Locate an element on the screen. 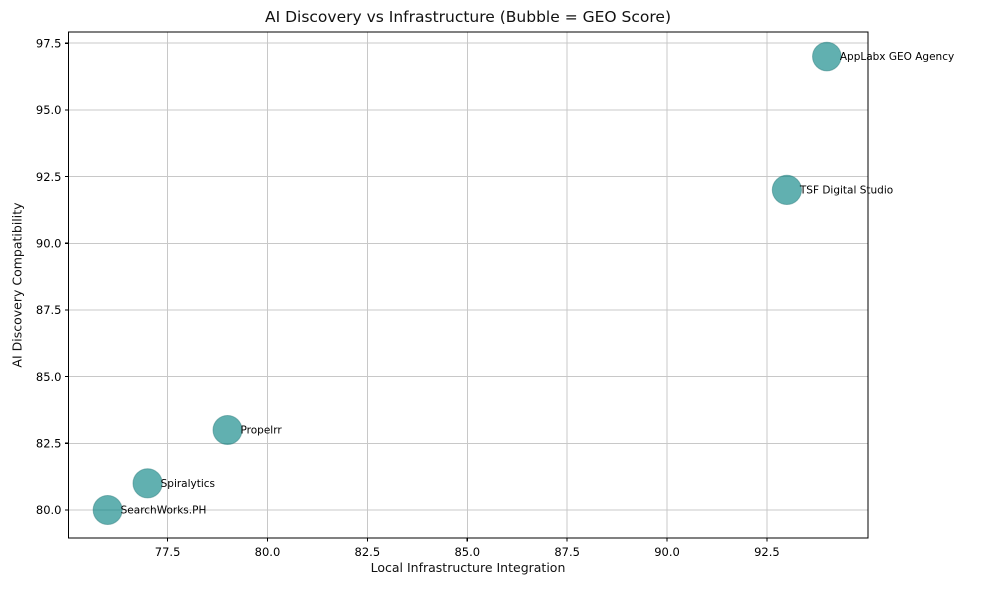 The width and height of the screenshot is (989, 590). x-axis-label: Local Infrastructure Integration is located at coordinates (468, 567).